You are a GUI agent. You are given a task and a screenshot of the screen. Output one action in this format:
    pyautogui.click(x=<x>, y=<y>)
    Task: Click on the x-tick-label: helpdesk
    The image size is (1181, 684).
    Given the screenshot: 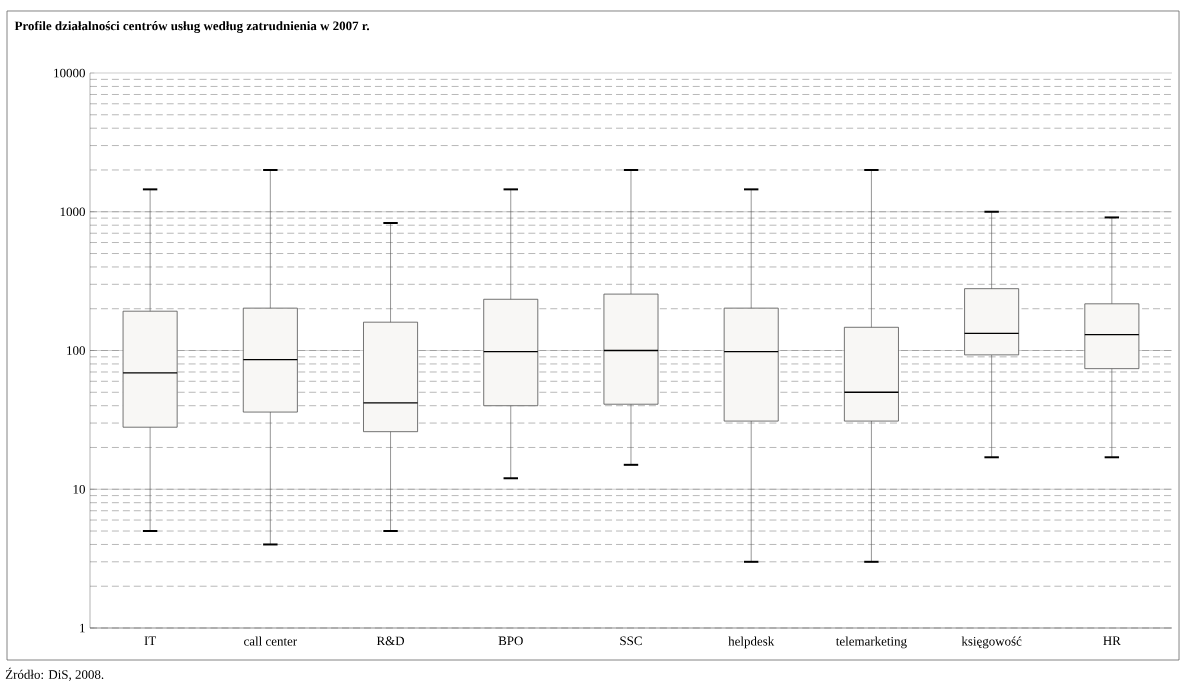 What is the action you would take?
    pyautogui.click(x=751, y=642)
    